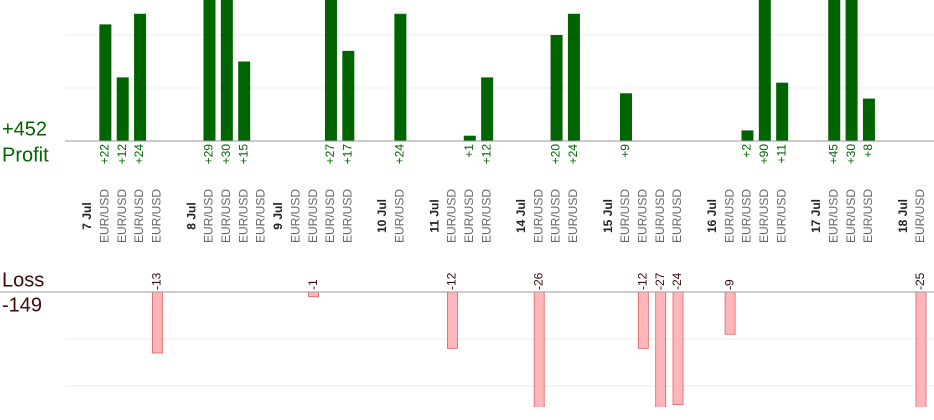  What do you see at coordinates (556, 154) in the screenshot?
I see `value-label: +20` at bounding box center [556, 154].